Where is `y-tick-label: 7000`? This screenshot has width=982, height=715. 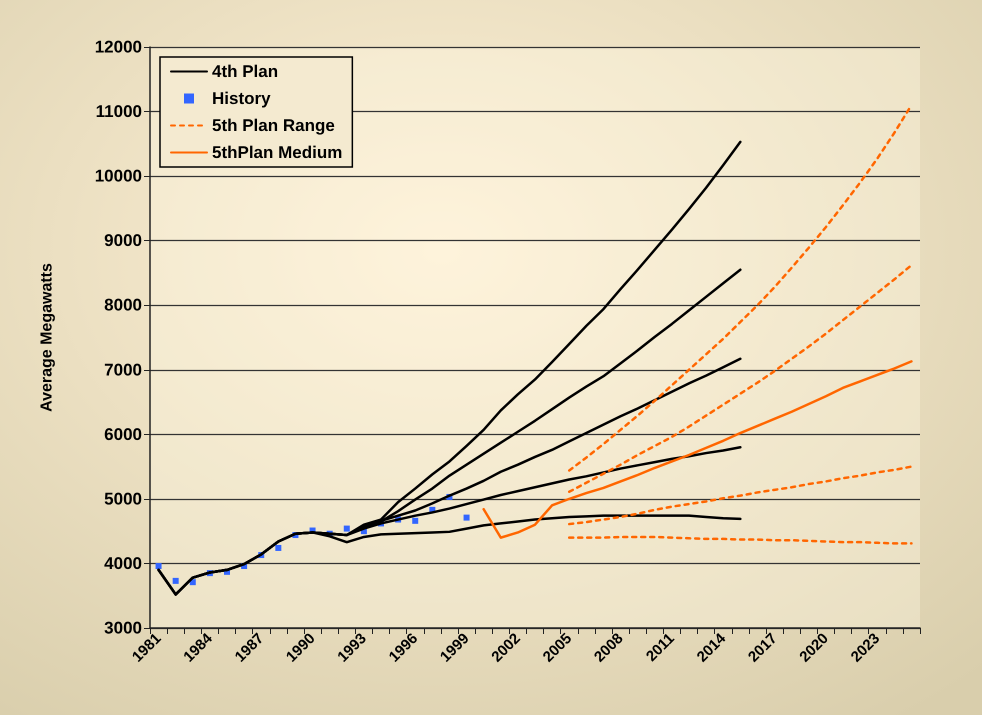 y-tick-label: 7000 is located at coordinates (123, 370).